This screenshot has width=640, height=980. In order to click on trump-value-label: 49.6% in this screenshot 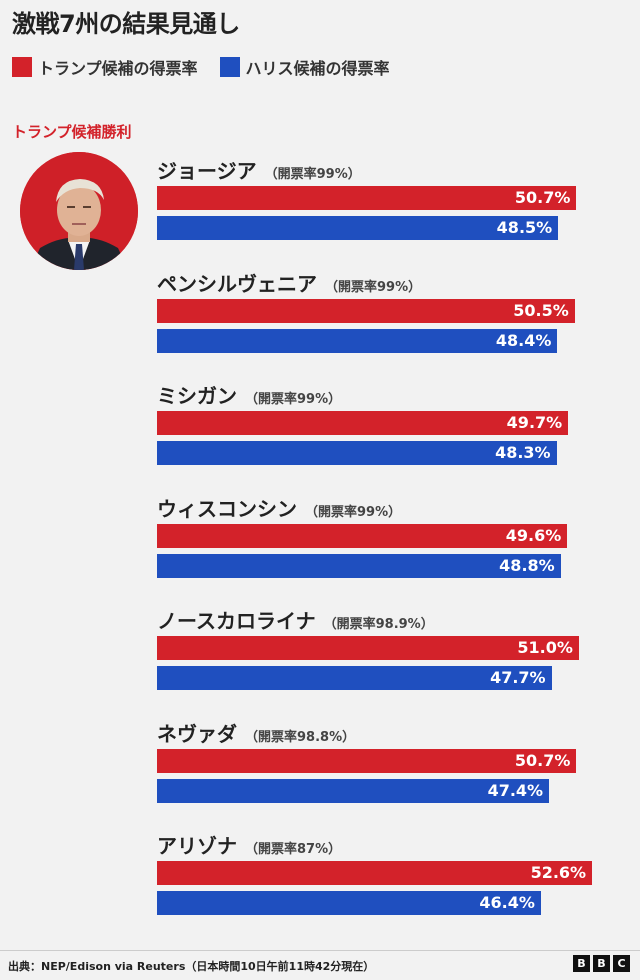, I will do `click(533, 535)`.